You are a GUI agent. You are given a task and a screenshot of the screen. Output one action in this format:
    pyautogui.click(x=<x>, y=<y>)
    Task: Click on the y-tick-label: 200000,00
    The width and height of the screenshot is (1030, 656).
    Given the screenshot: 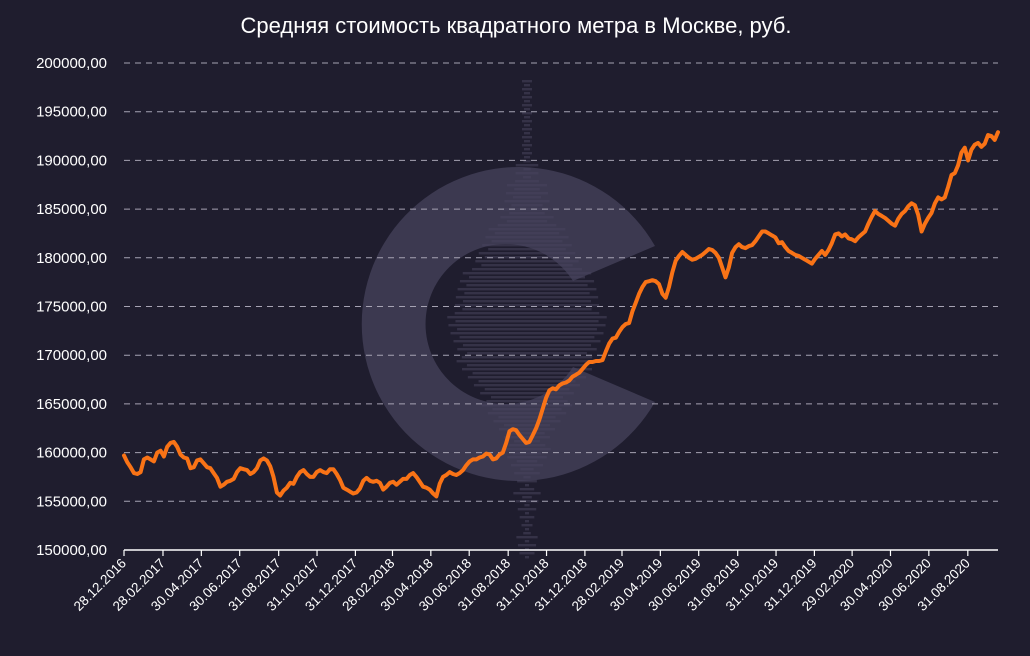 What is the action you would take?
    pyautogui.click(x=71, y=63)
    